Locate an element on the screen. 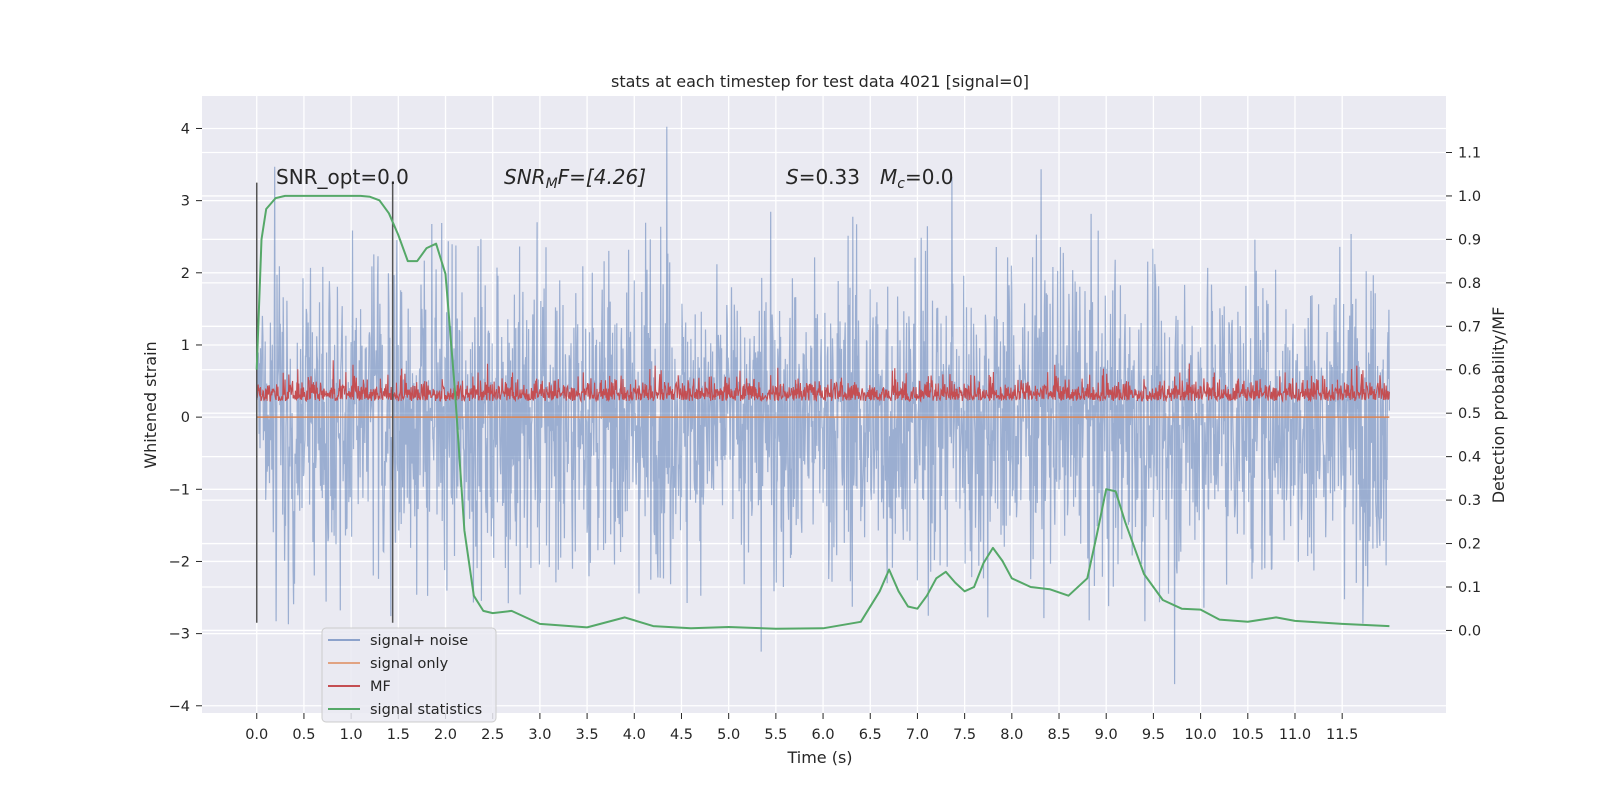 The width and height of the screenshot is (1600, 800). x-tick-label: 7.0 is located at coordinates (917, 735).